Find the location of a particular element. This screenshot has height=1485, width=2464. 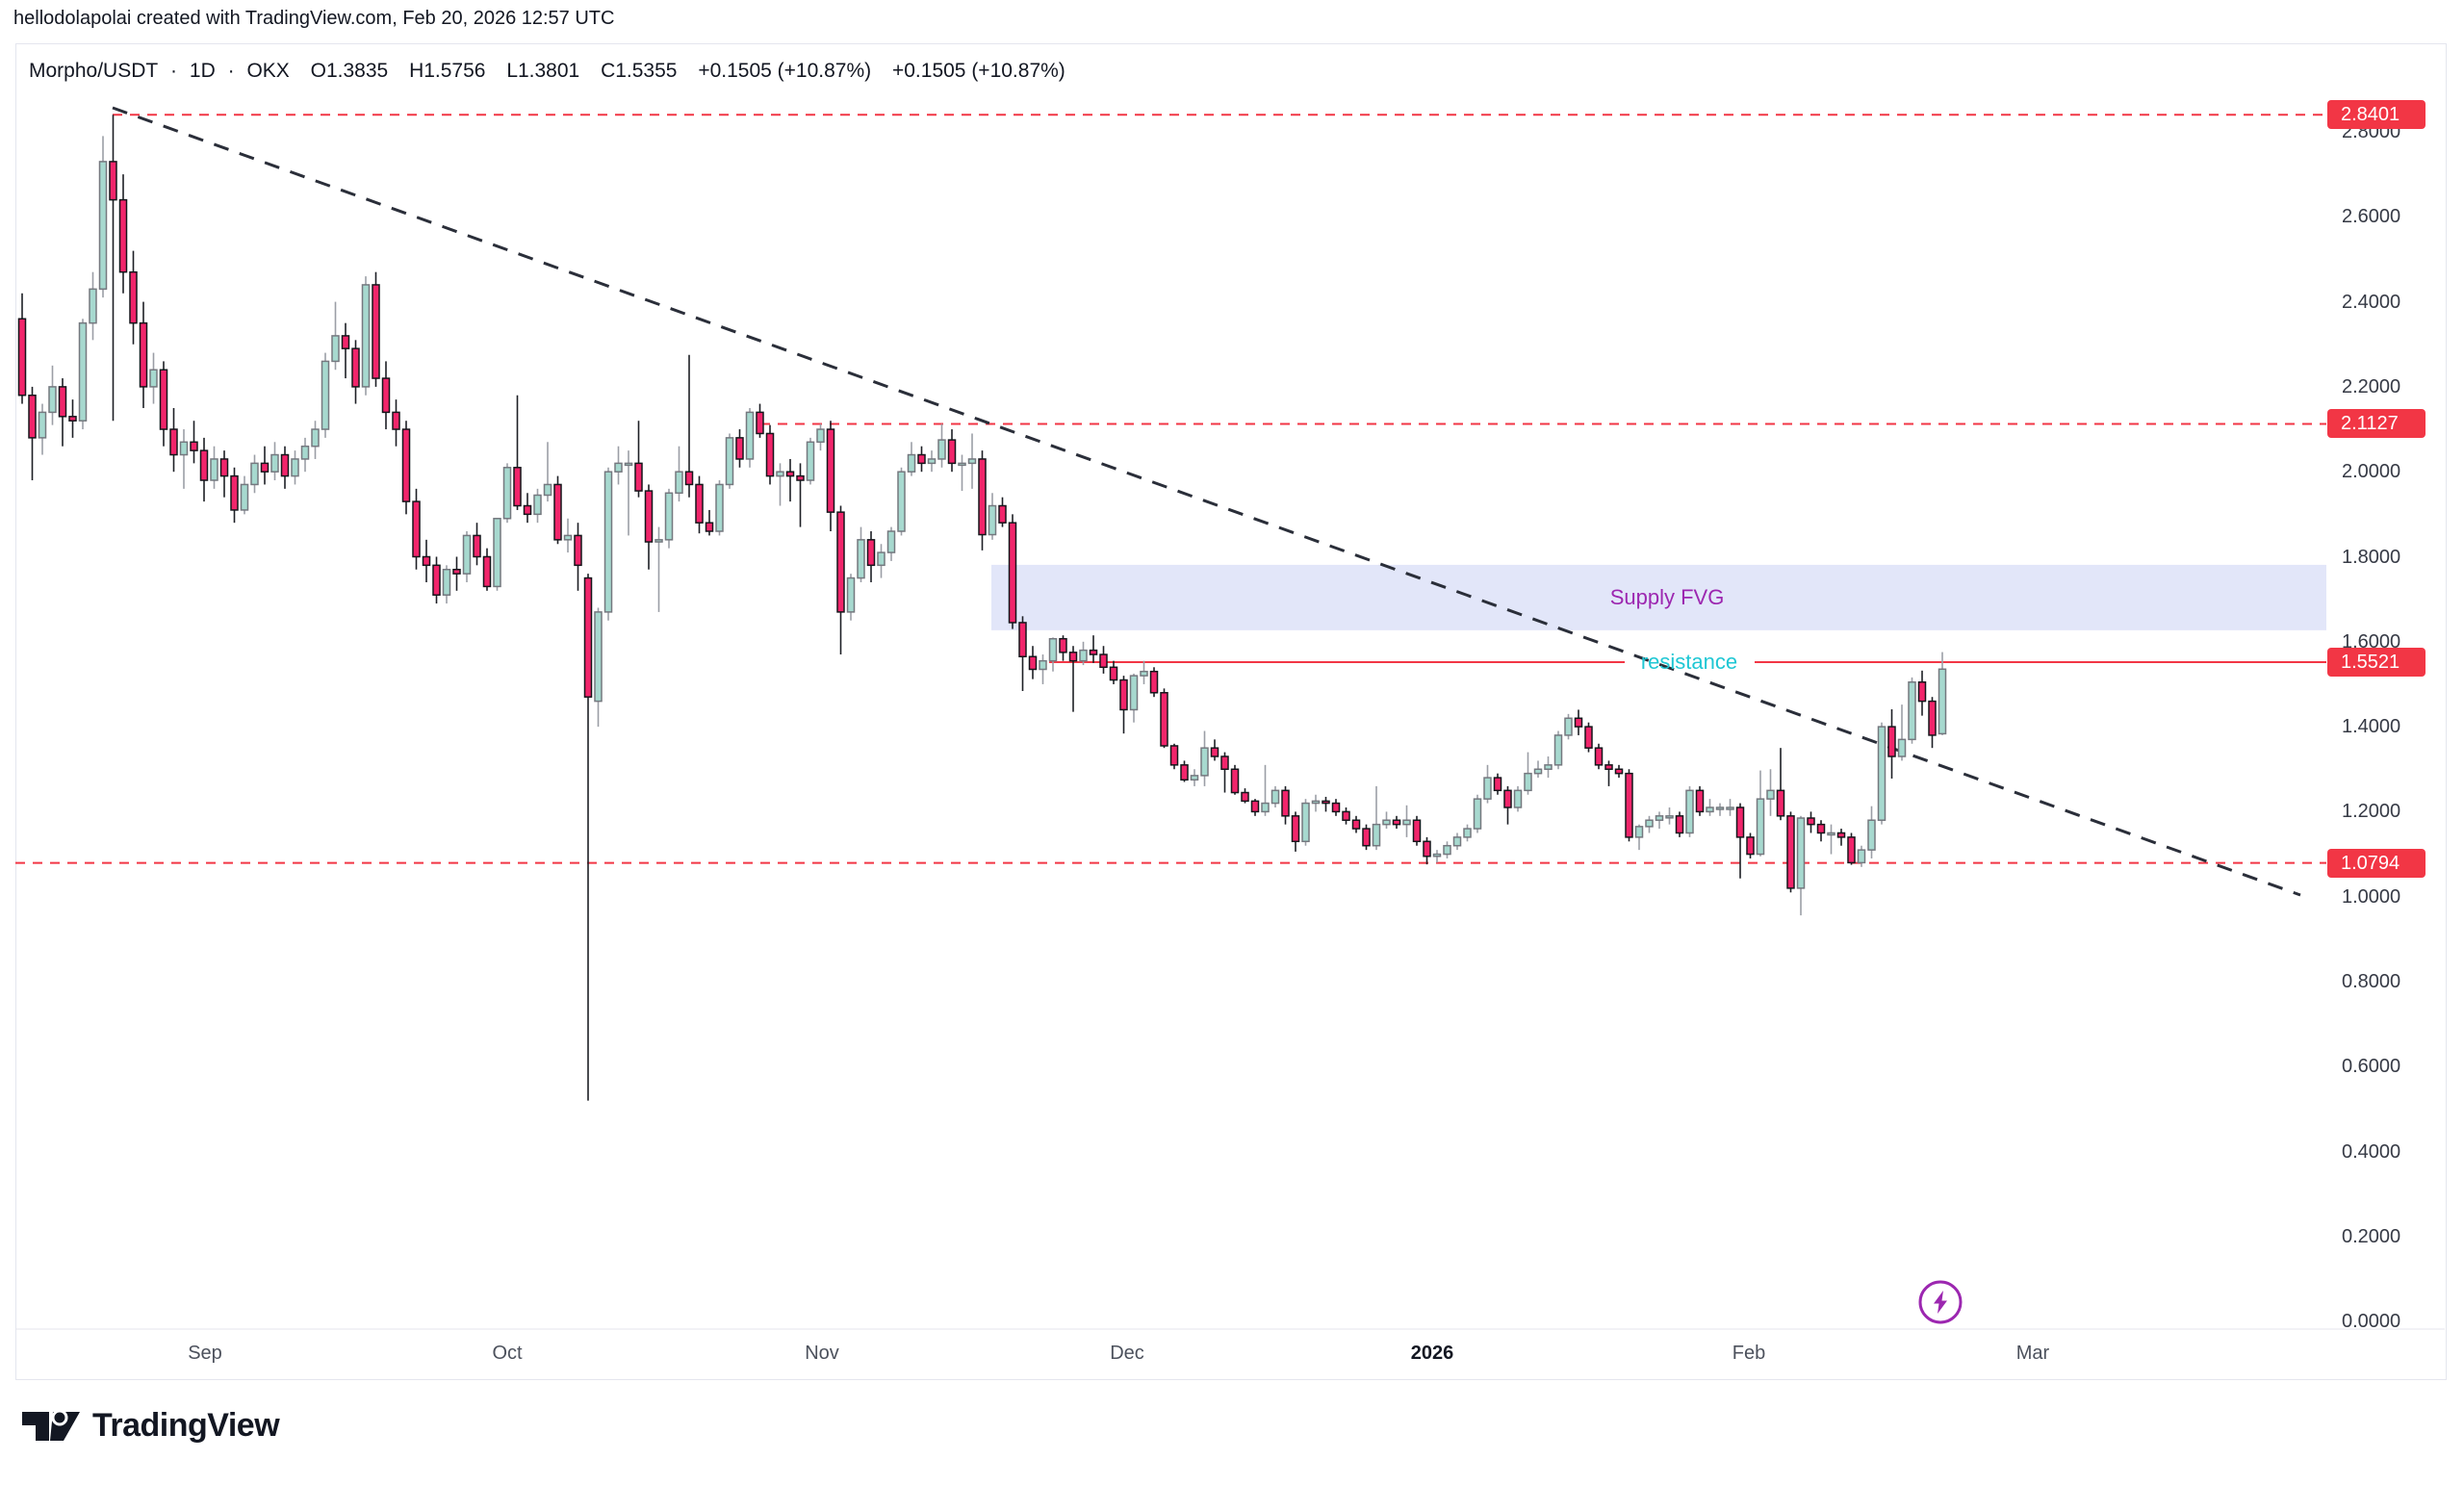

close-value: C1.5355 is located at coordinates (639, 71).